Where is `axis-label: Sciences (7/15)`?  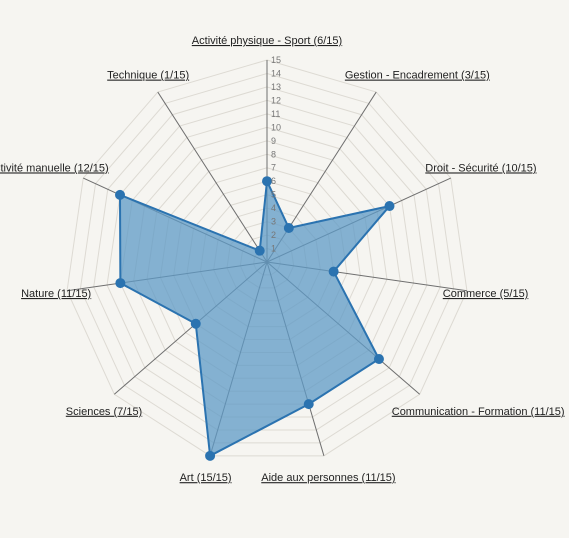 axis-label: Sciences (7/15) is located at coordinates (104, 412).